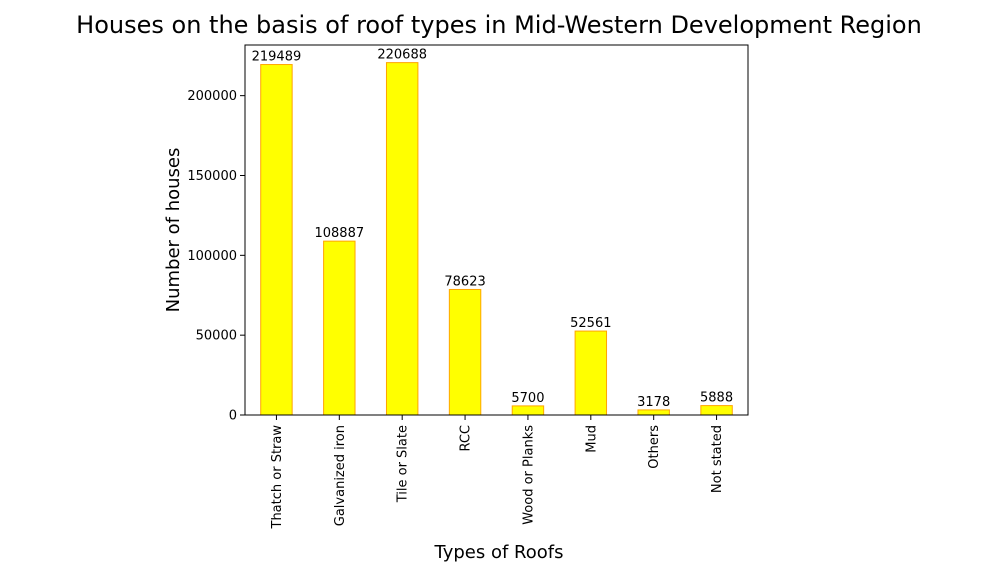 Image resolution: width=999 pixels, height=572 pixels. Describe the element at coordinates (591, 439) in the screenshot. I see `x-tick-label: Mud` at that location.